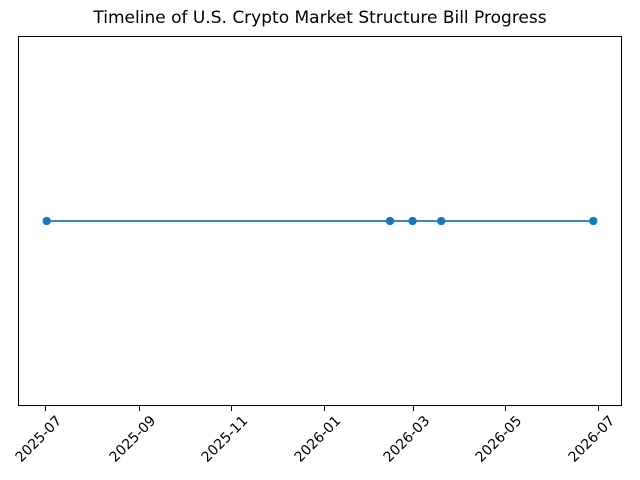 Image resolution: width=640 pixels, height=480 pixels. Describe the element at coordinates (39, 439) in the screenshot. I see `x-axis-tick-label: 2025-07` at that location.